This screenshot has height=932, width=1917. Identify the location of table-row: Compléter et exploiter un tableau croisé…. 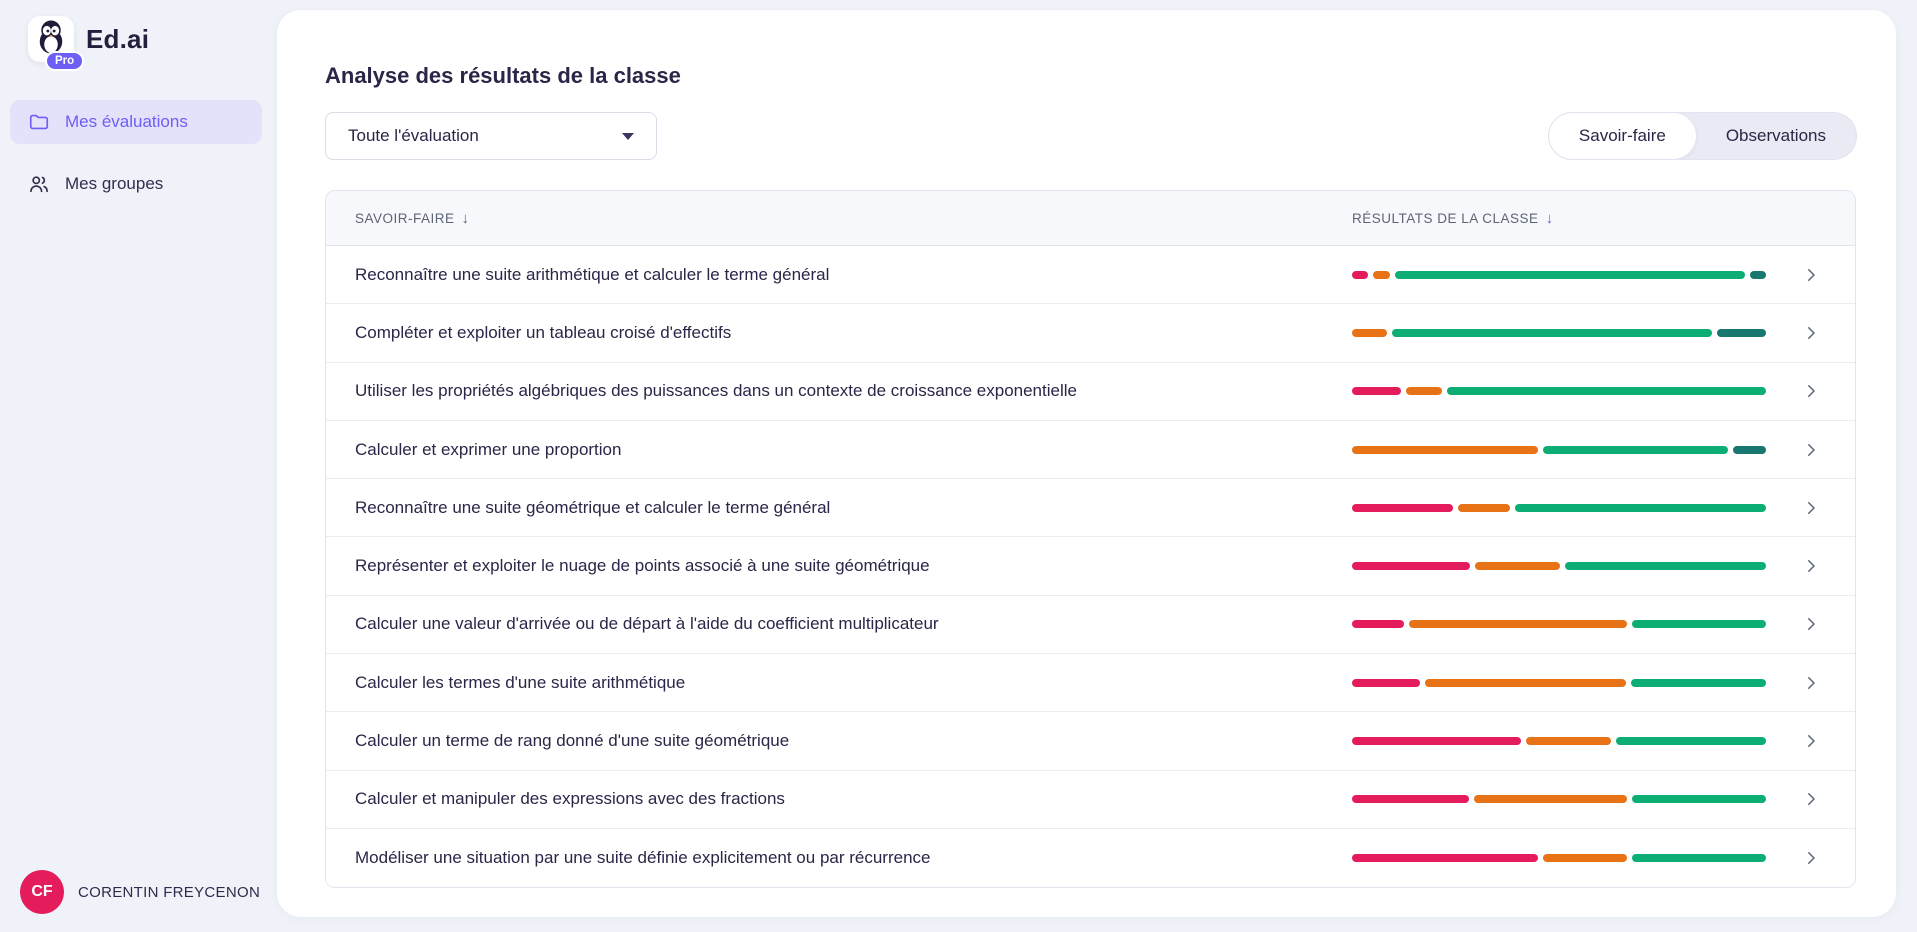
(1090, 333).